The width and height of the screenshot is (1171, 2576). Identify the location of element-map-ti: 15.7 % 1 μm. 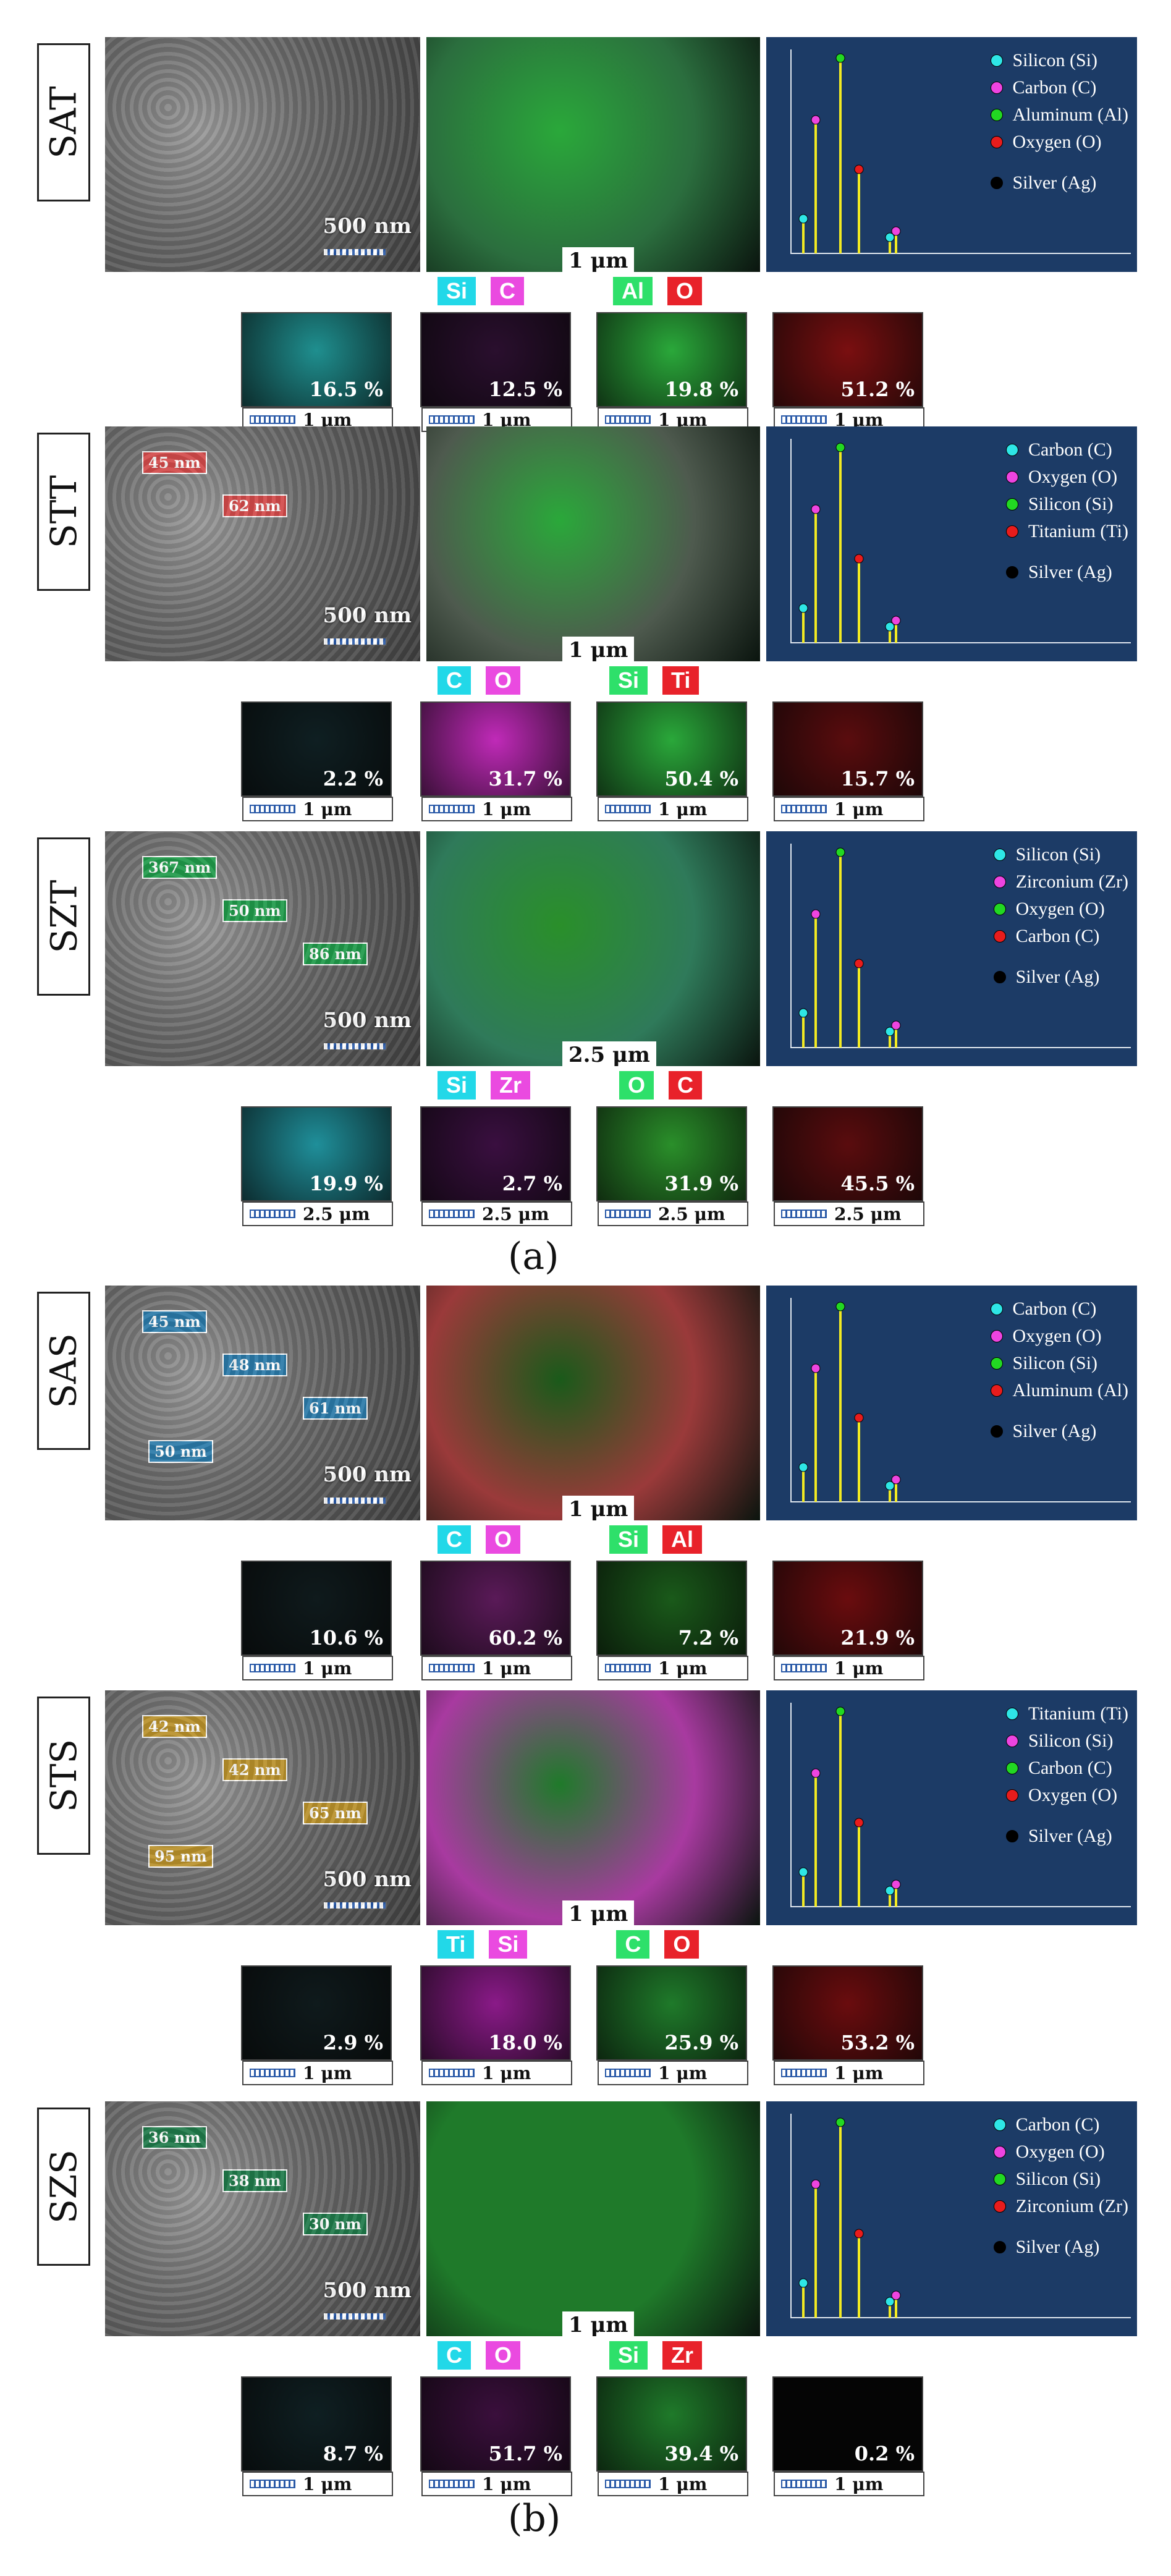
(848, 761).